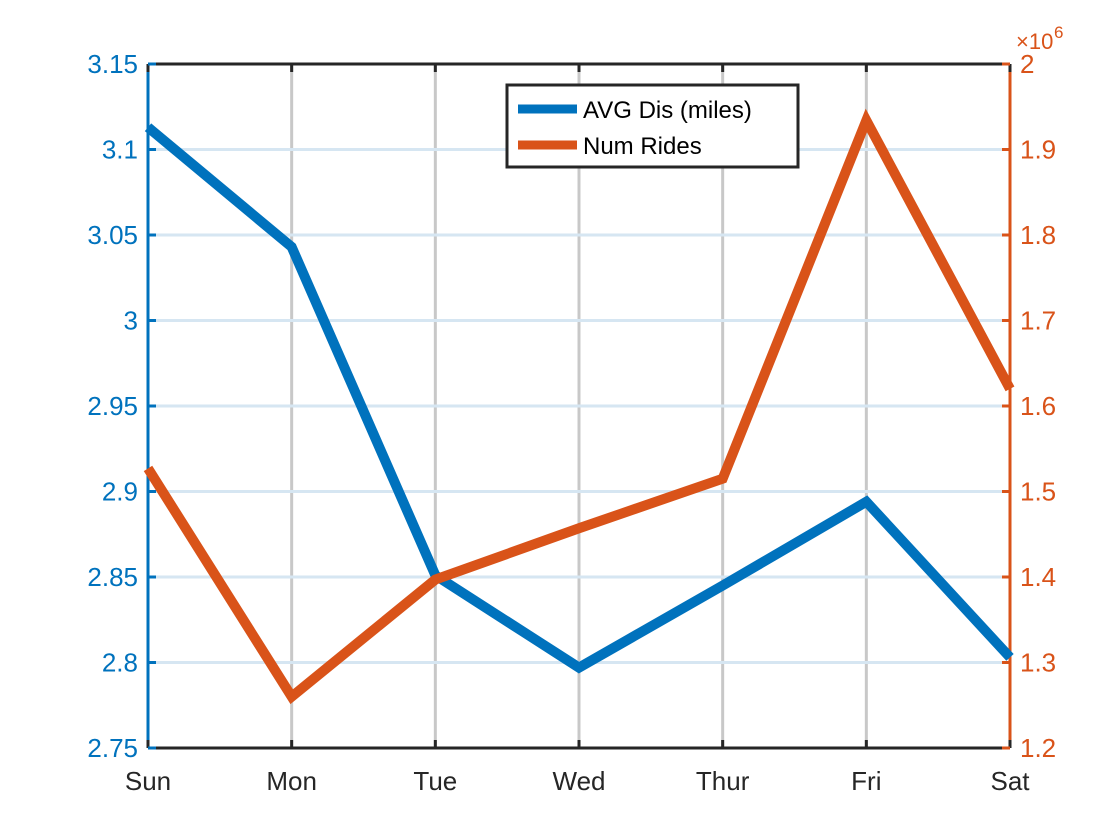 This screenshot has width=1120, height=840. What do you see at coordinates (667, 110) in the screenshot?
I see `legend-label-avg-dis: AVG Dis (miles)` at bounding box center [667, 110].